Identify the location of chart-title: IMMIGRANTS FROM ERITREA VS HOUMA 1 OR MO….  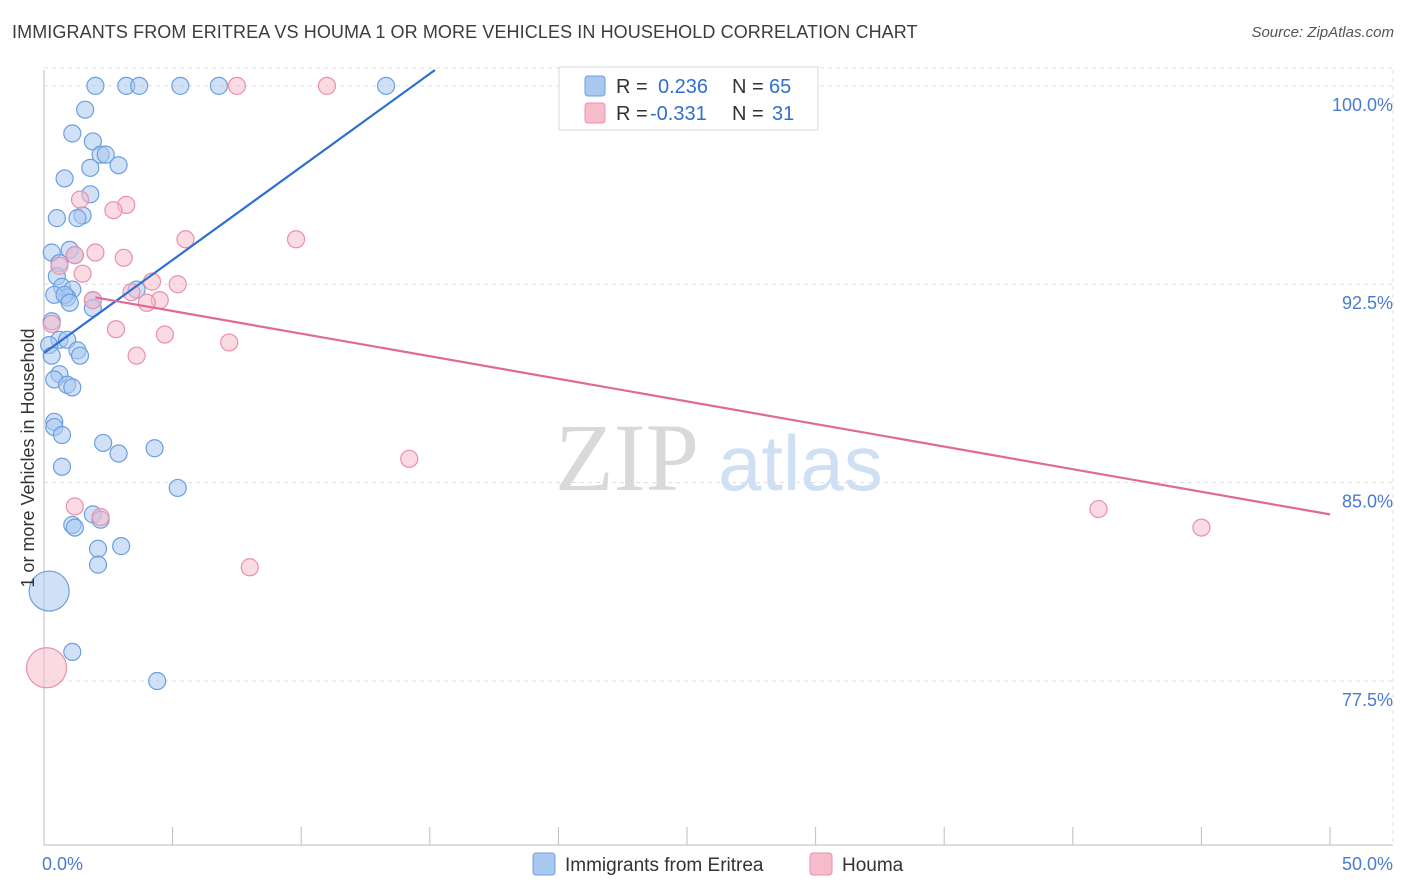
(465, 32).